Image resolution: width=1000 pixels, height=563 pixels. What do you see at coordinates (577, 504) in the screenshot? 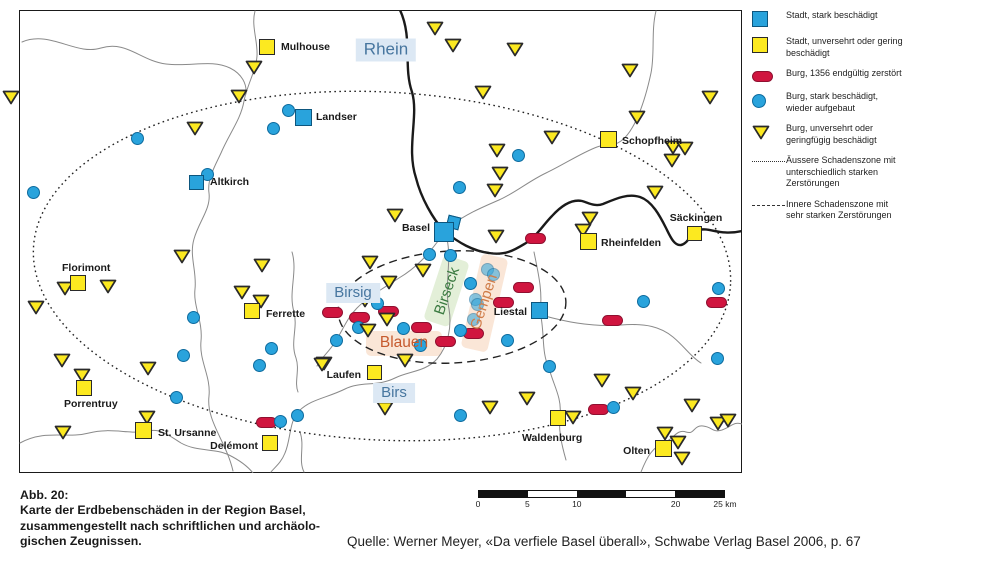
I see `scale-label-2: 10` at bounding box center [577, 504].